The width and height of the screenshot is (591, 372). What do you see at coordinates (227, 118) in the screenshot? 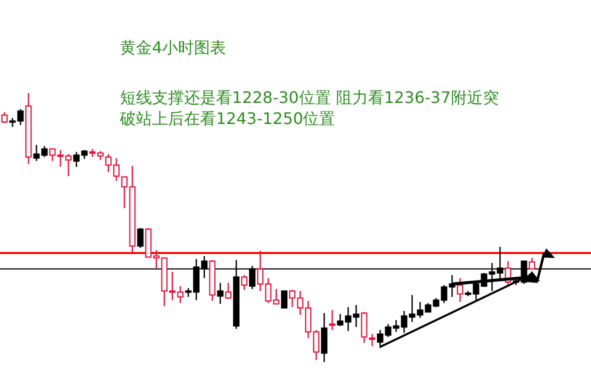
I see `annotation: 破站上后在看1243-1250位置` at bounding box center [227, 118].